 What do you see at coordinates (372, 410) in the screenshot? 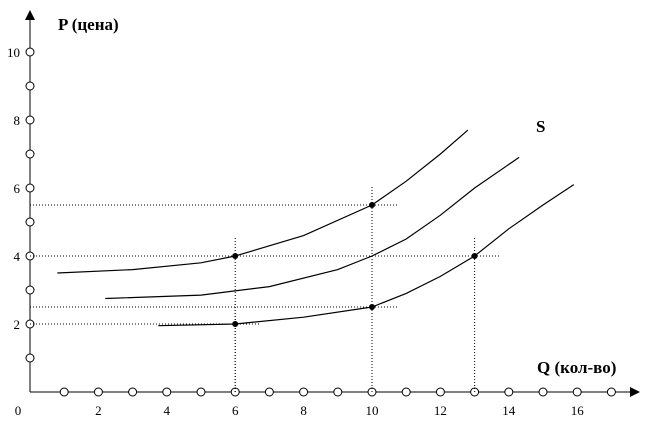
I see `x-tick-label: 10` at bounding box center [372, 410].